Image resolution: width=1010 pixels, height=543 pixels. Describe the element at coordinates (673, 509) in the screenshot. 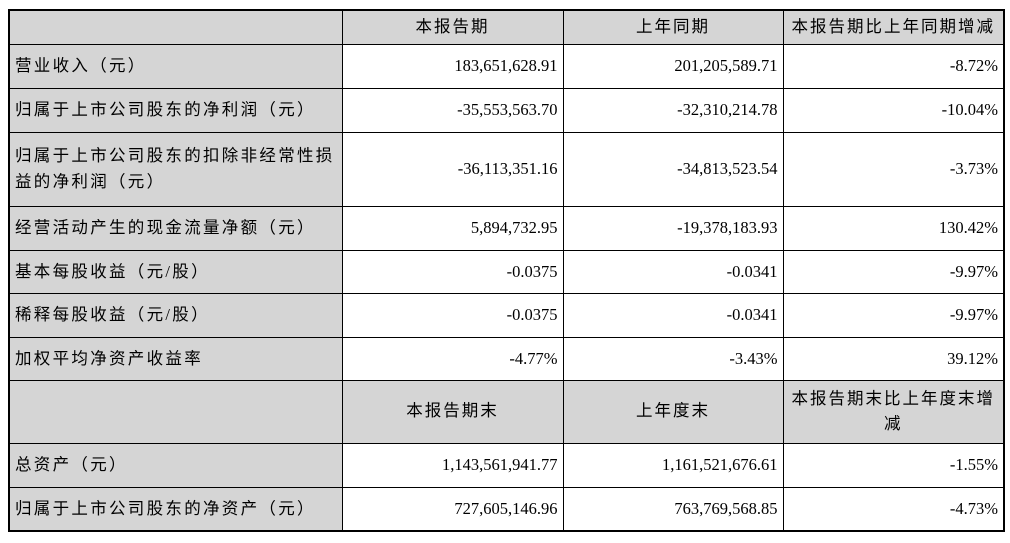

I see `prior-year-end-value: 763,769,568.85` at that location.